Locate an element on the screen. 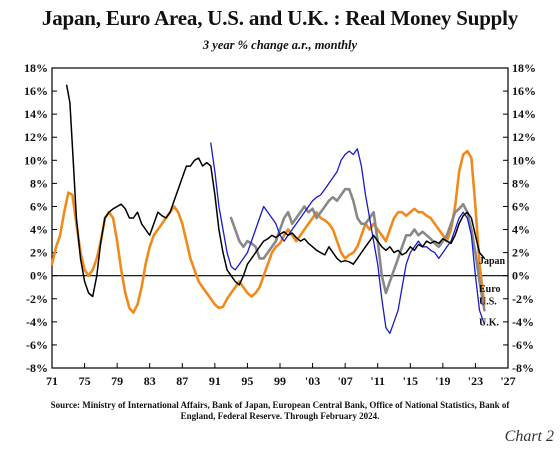  y-tick-label-left: -2% is located at coordinates (37, 299).